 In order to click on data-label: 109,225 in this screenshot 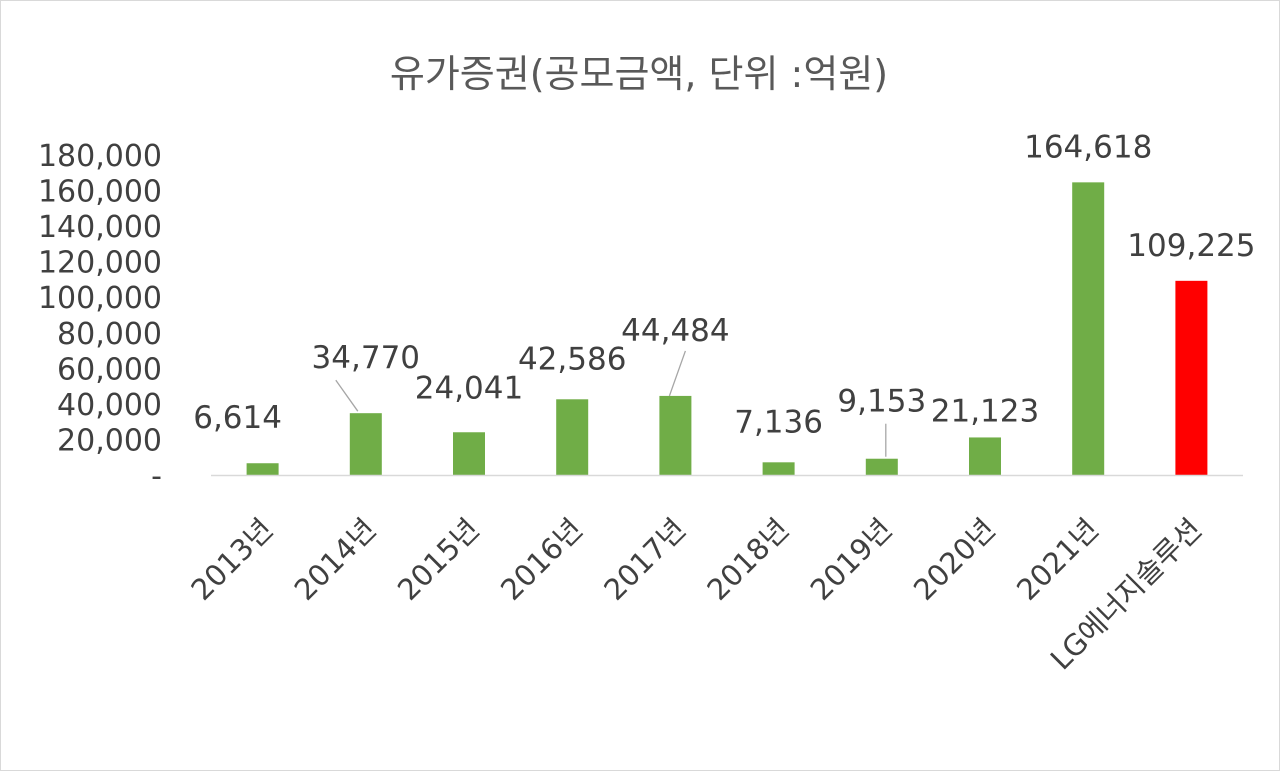, I will do `click(1191, 246)`.